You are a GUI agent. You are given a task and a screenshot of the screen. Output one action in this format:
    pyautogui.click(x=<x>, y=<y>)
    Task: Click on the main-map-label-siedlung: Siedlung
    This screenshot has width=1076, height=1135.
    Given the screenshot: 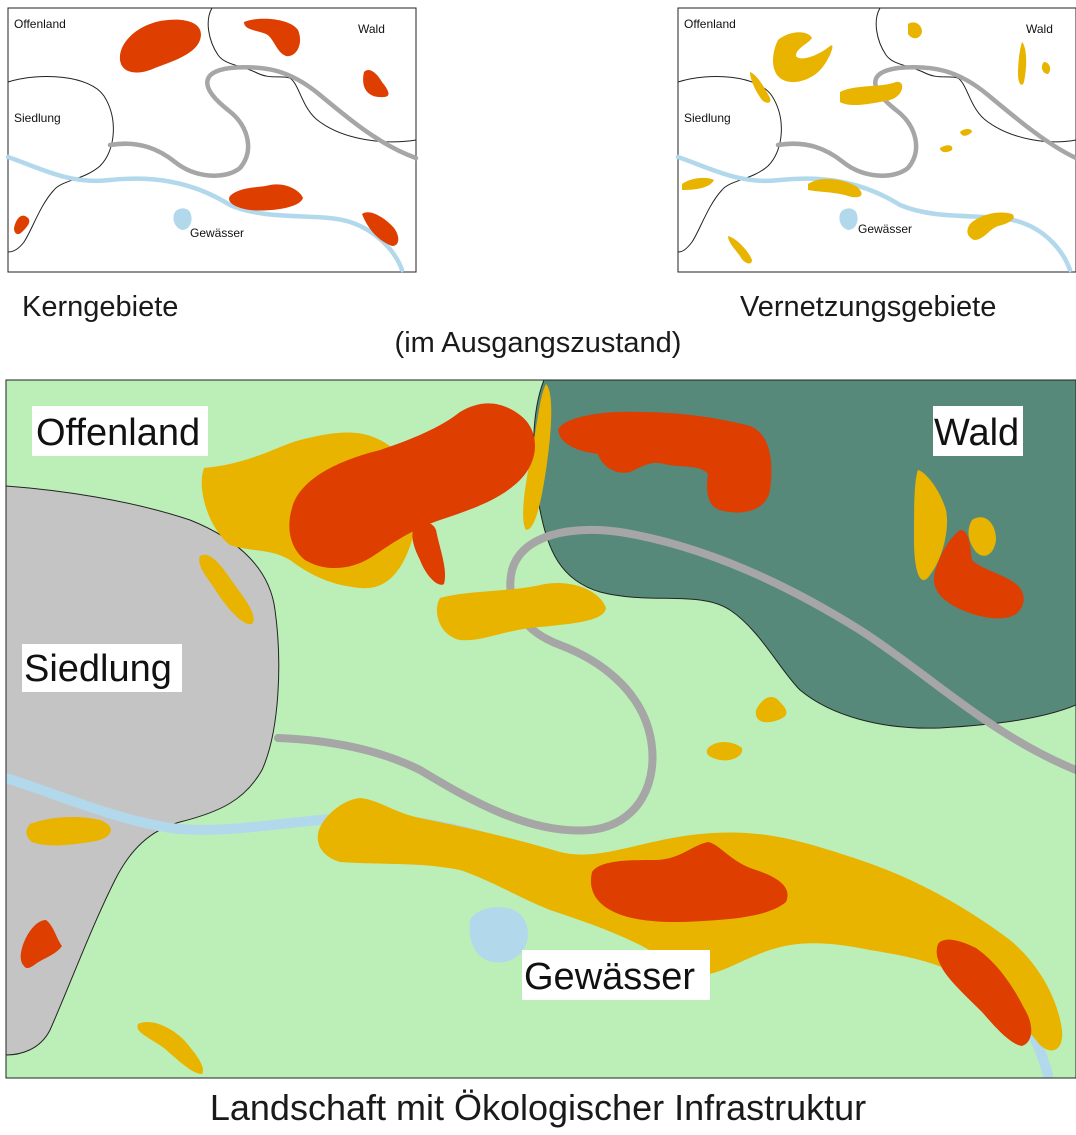 What is the action you would take?
    pyautogui.click(x=98, y=669)
    